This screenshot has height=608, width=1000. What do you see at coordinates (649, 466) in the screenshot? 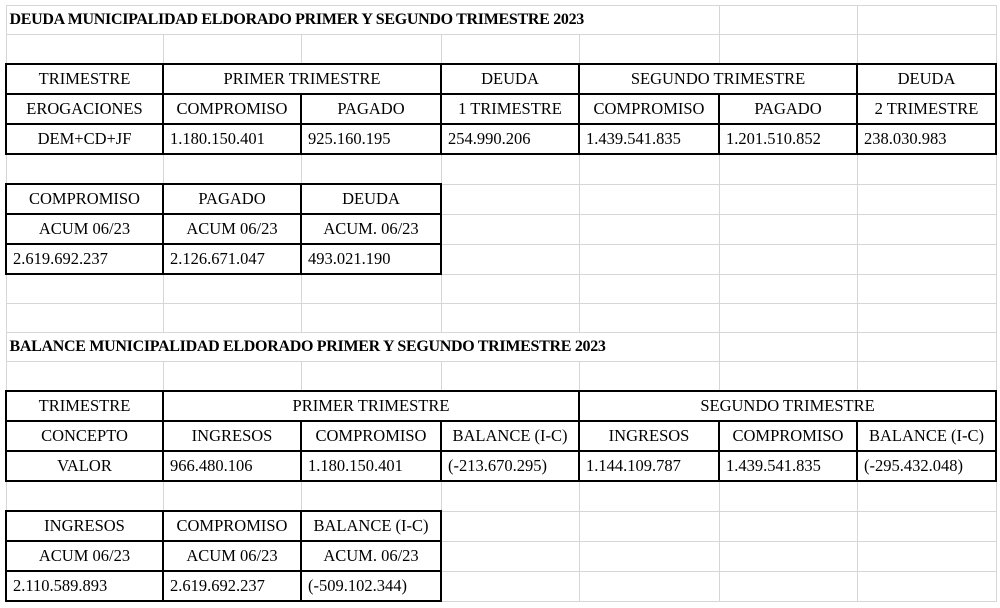
I see `value-cell: 1.144.109.787` at bounding box center [649, 466].